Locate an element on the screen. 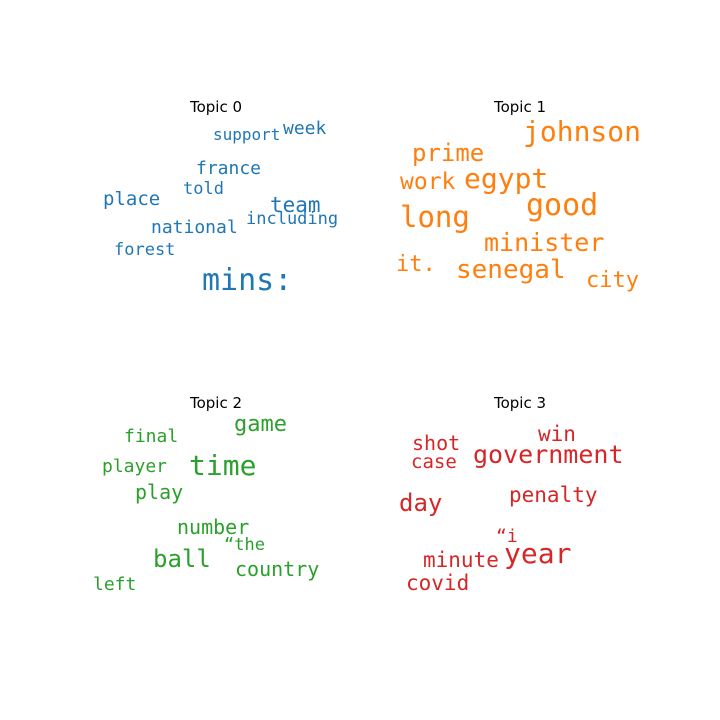  cloud-word: long is located at coordinates (435, 217).